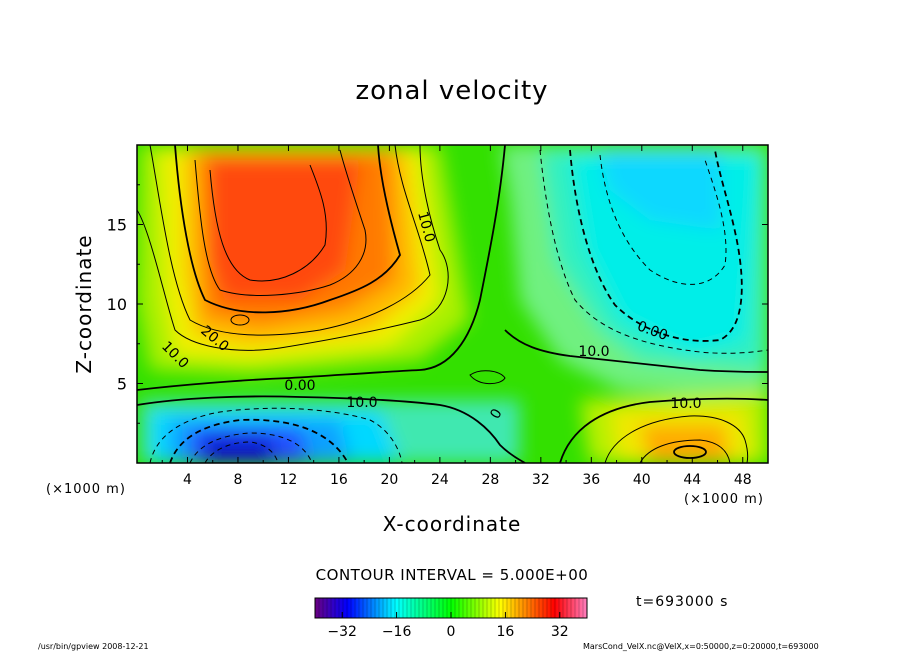 Image resolution: width=904 pixels, height=658 pixels. Describe the element at coordinates (84, 304) in the screenshot. I see `y-axis-label: Z-coordinate` at that location.